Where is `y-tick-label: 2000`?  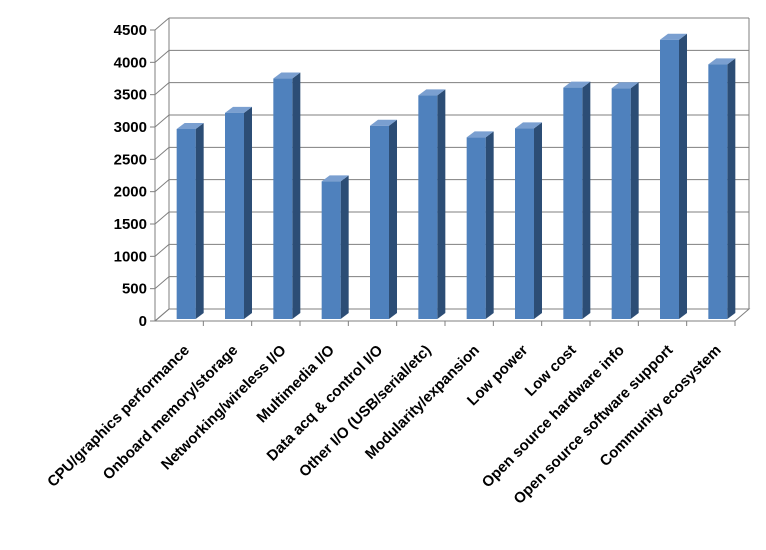 y-tick-label: 2000 is located at coordinates (130, 192).